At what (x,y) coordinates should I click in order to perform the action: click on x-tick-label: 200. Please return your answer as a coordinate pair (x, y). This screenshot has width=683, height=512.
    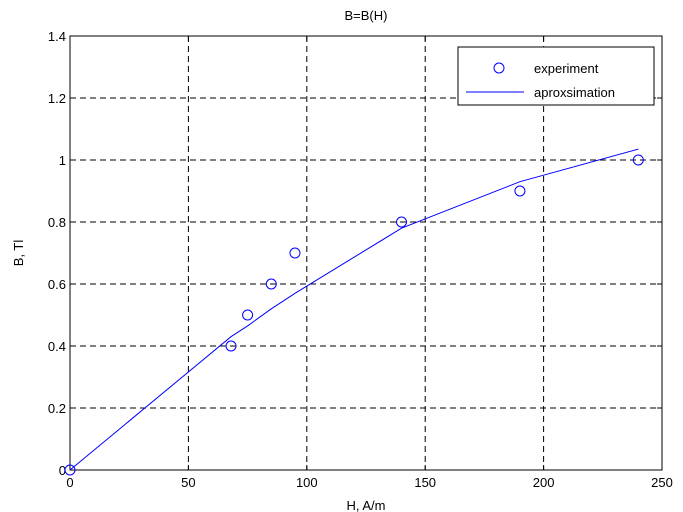
    Looking at the image, I should click on (544, 482).